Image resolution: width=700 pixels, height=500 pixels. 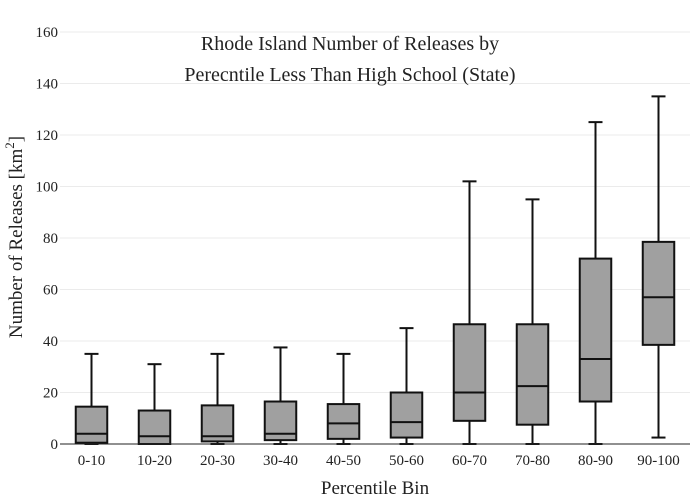 I want to click on x-axis-title: Percentile Bin, so click(x=375, y=488).